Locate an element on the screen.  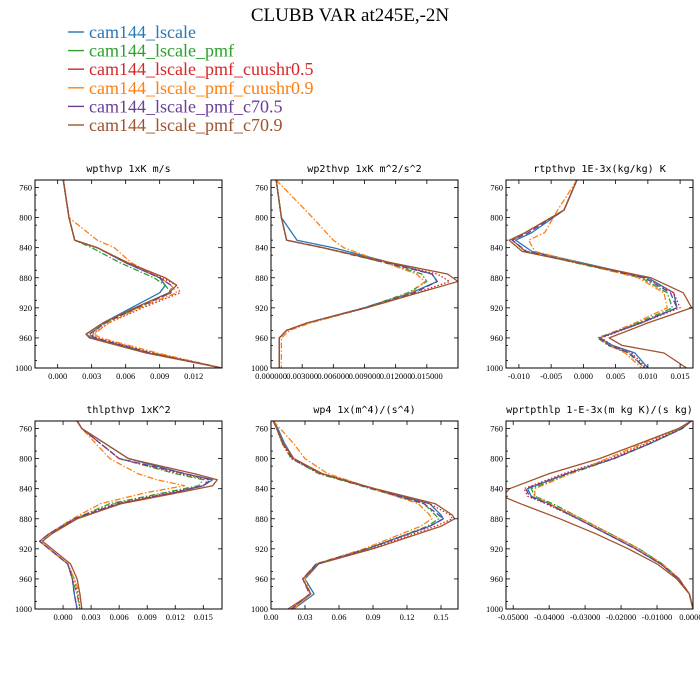
ytick-label-2-6: 1000 is located at coordinates (494, 368).